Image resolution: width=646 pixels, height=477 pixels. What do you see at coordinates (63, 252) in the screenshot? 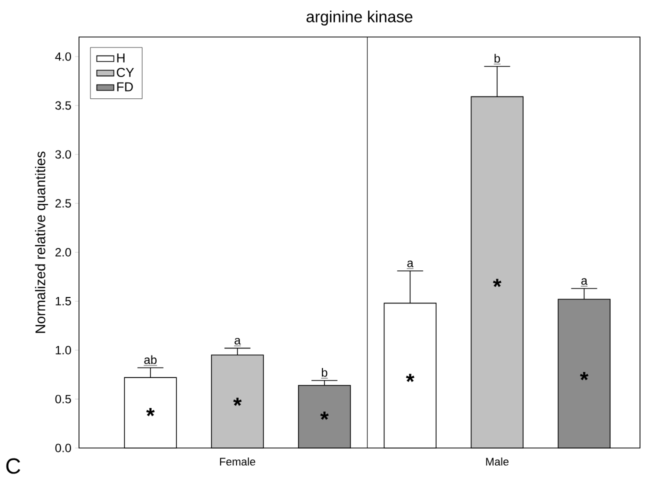
I see `y-tick-label: 2.0` at bounding box center [63, 252].